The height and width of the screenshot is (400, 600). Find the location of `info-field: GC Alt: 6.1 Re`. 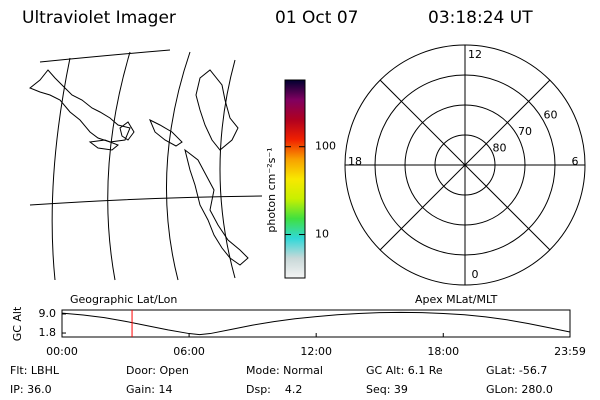

info-field: GC Alt: 6.1 Re is located at coordinates (404, 370).